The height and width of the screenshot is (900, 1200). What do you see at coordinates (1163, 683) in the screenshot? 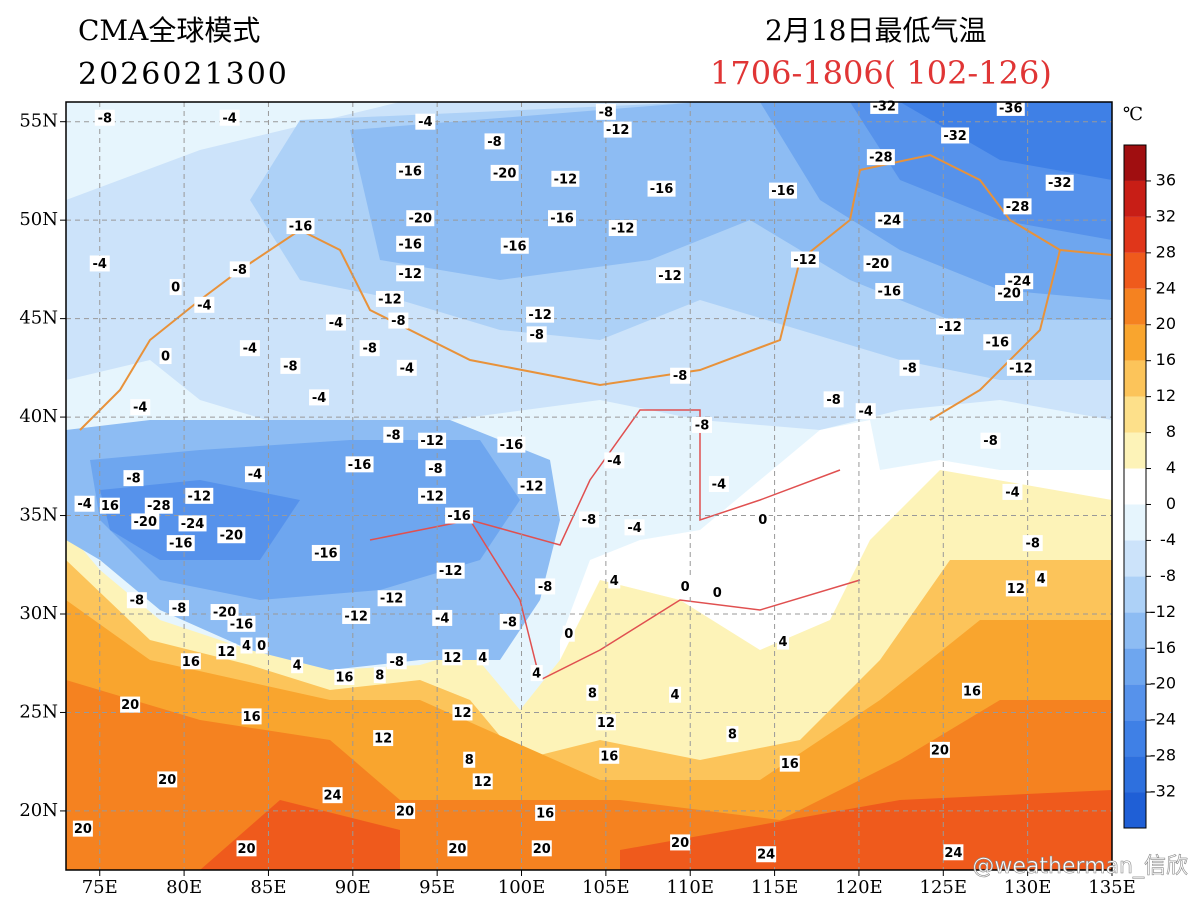
I see `colorbar-tick-label: -20` at bounding box center [1163, 683].